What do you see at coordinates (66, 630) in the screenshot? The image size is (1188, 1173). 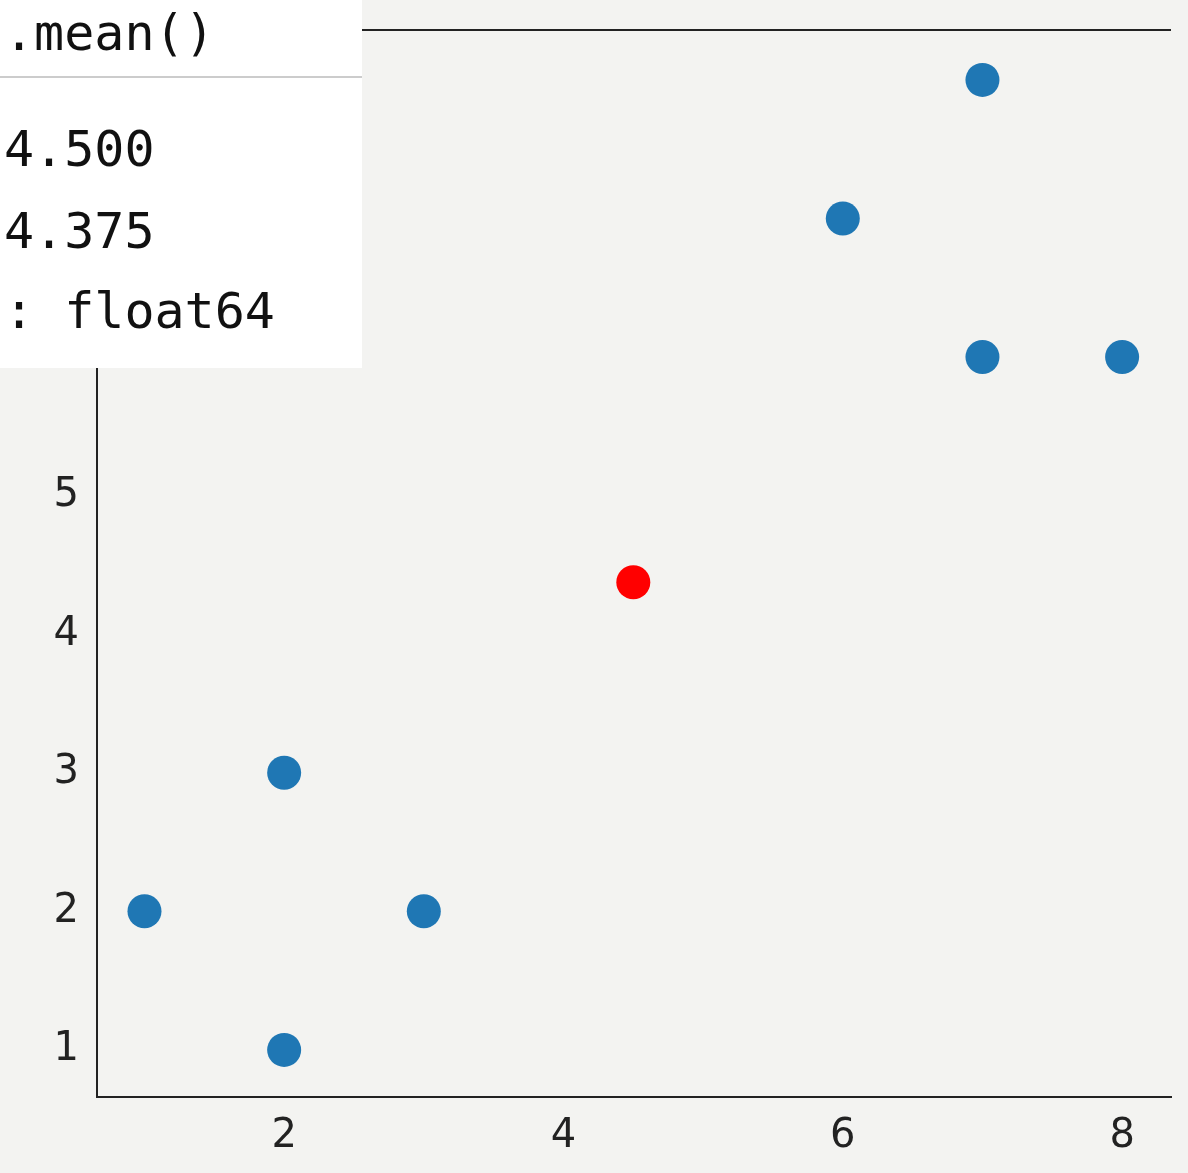 I see `y-tick-label: 4` at bounding box center [66, 630].